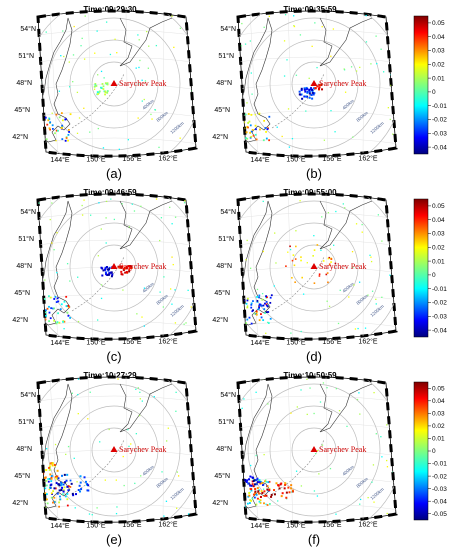 Image resolution: width=449 pixels, height=555 pixels. I want to click on coastline, so click(146, 408).